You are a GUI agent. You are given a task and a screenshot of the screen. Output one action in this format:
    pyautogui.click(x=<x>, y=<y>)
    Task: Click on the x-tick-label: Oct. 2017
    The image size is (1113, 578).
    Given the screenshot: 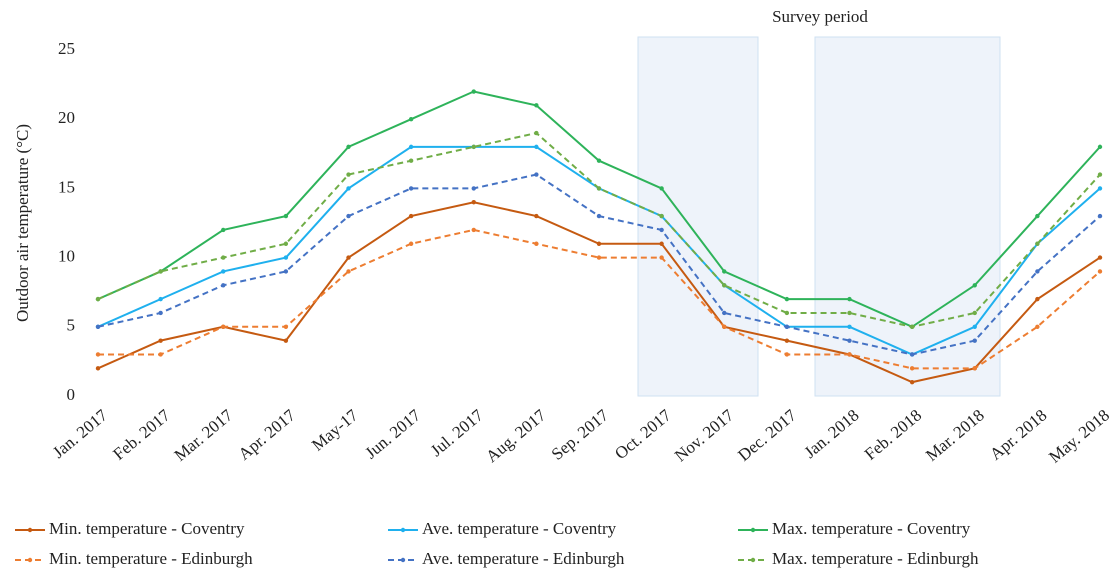 What is the action you would take?
    pyautogui.click(x=643, y=434)
    